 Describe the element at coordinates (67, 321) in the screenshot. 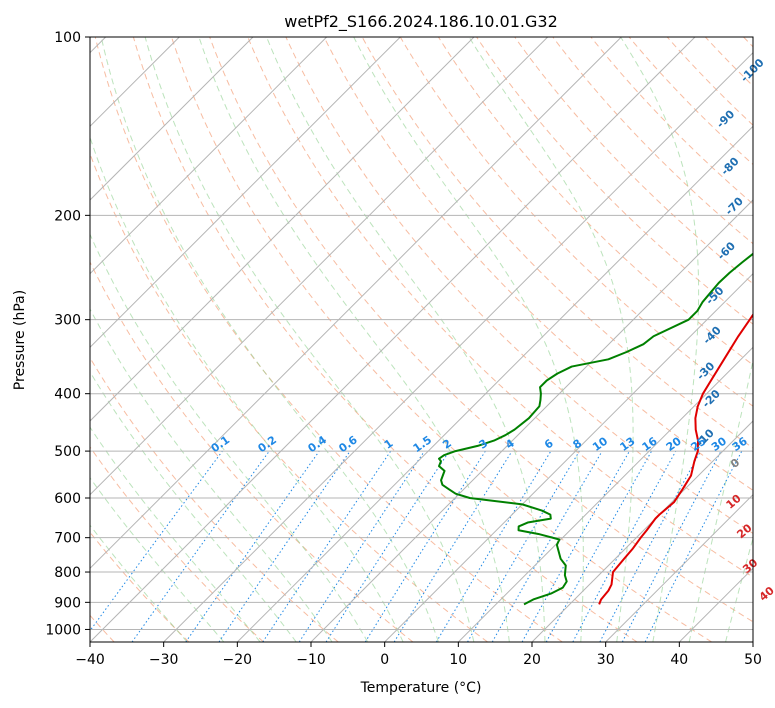

I see `y-tick-label: 300` at that location.